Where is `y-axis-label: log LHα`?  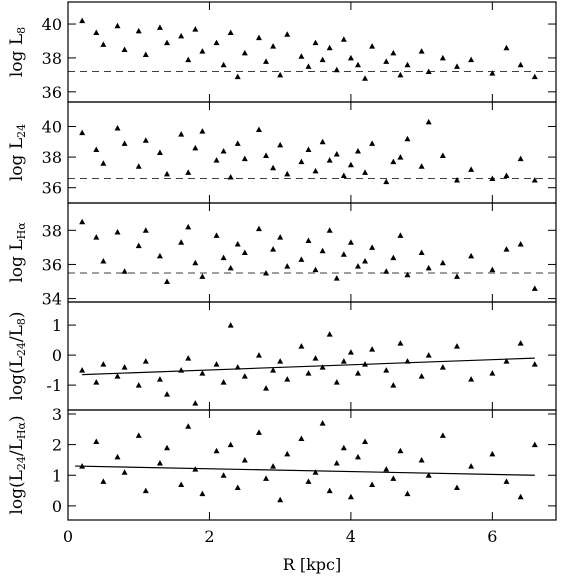
y-axis-label: log LHα is located at coordinates (17, 252).